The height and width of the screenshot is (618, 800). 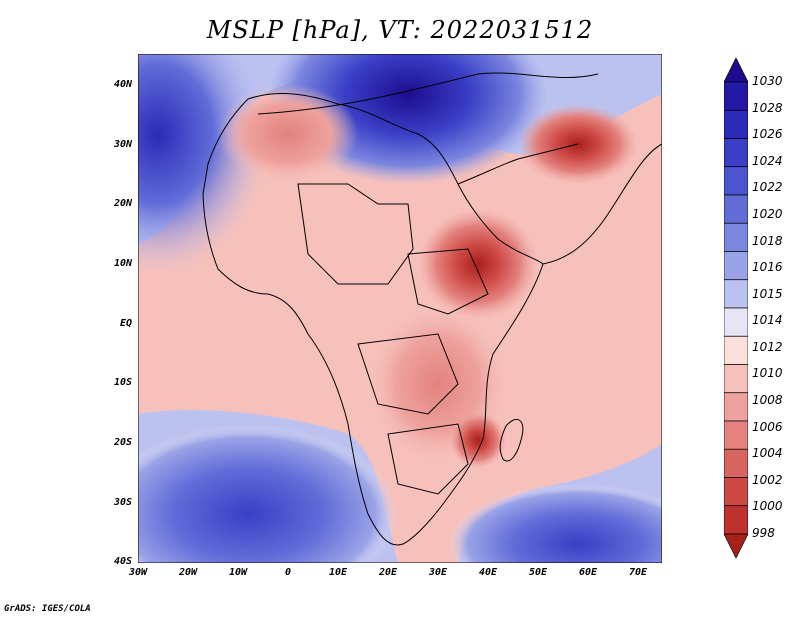 What do you see at coordinates (555, 523) in the screenshot?
I see `indian-ocean-high` at bounding box center [555, 523].